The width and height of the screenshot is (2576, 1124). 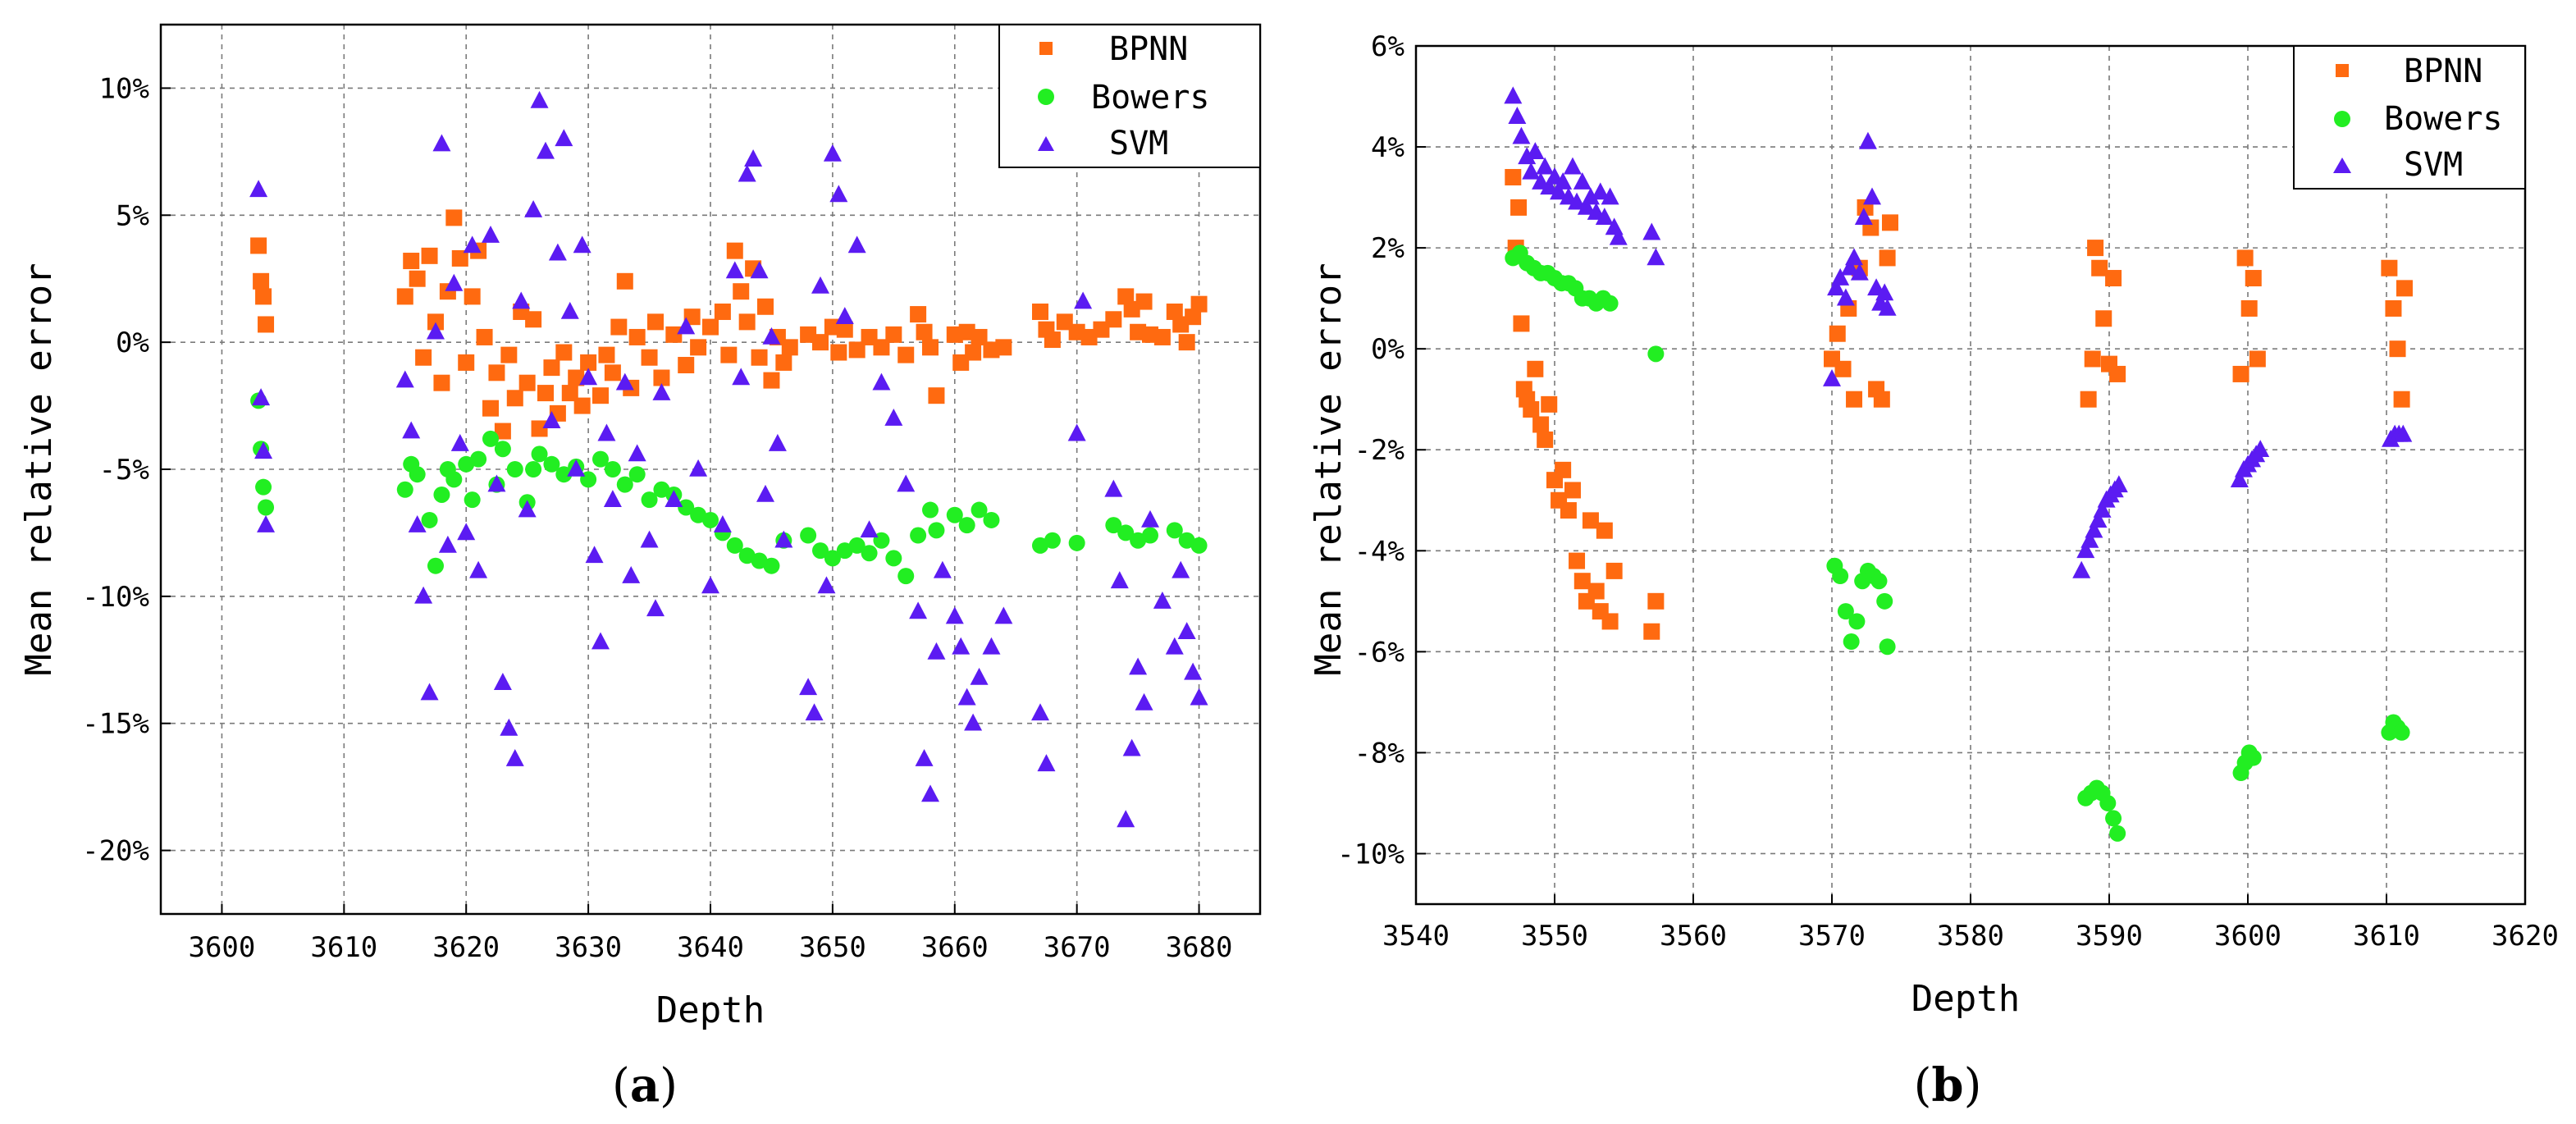 What do you see at coordinates (1610, 303) in the screenshot?
I see `chart-b-bowers-point` at bounding box center [1610, 303].